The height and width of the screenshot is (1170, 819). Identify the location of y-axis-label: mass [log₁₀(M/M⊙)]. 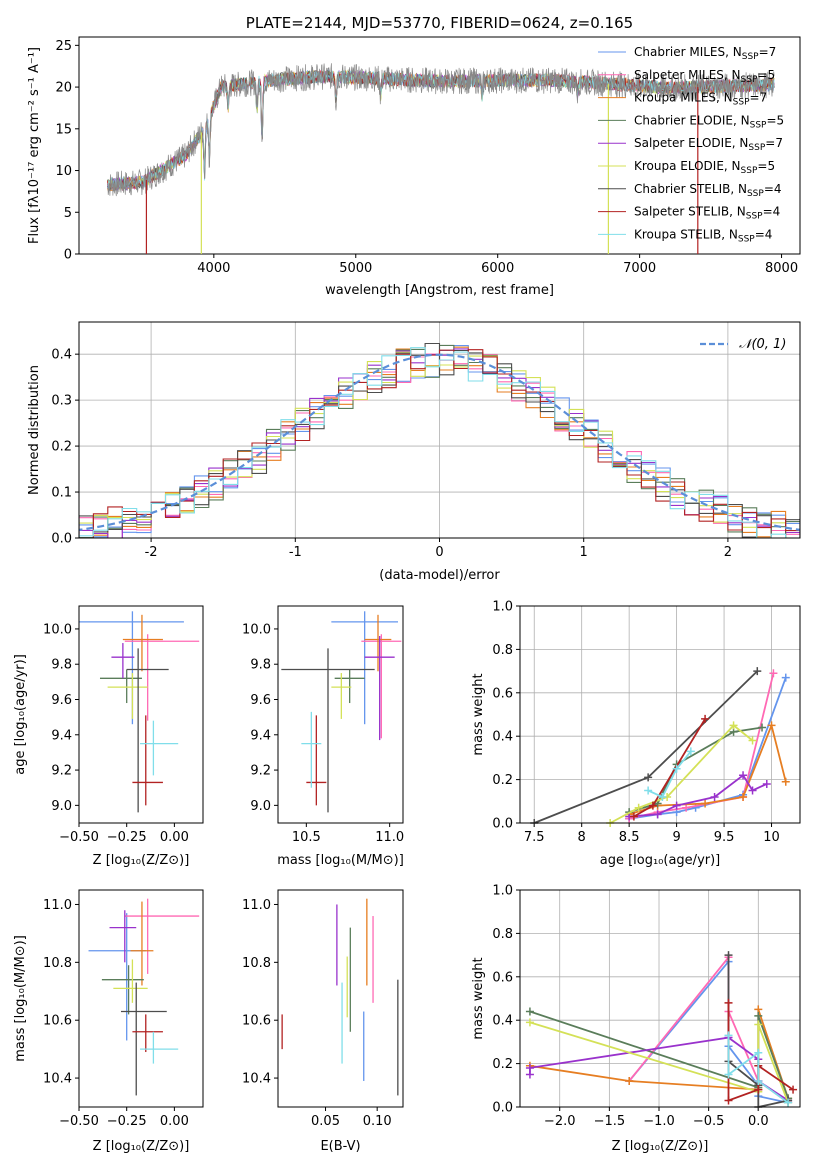
(20, 998).